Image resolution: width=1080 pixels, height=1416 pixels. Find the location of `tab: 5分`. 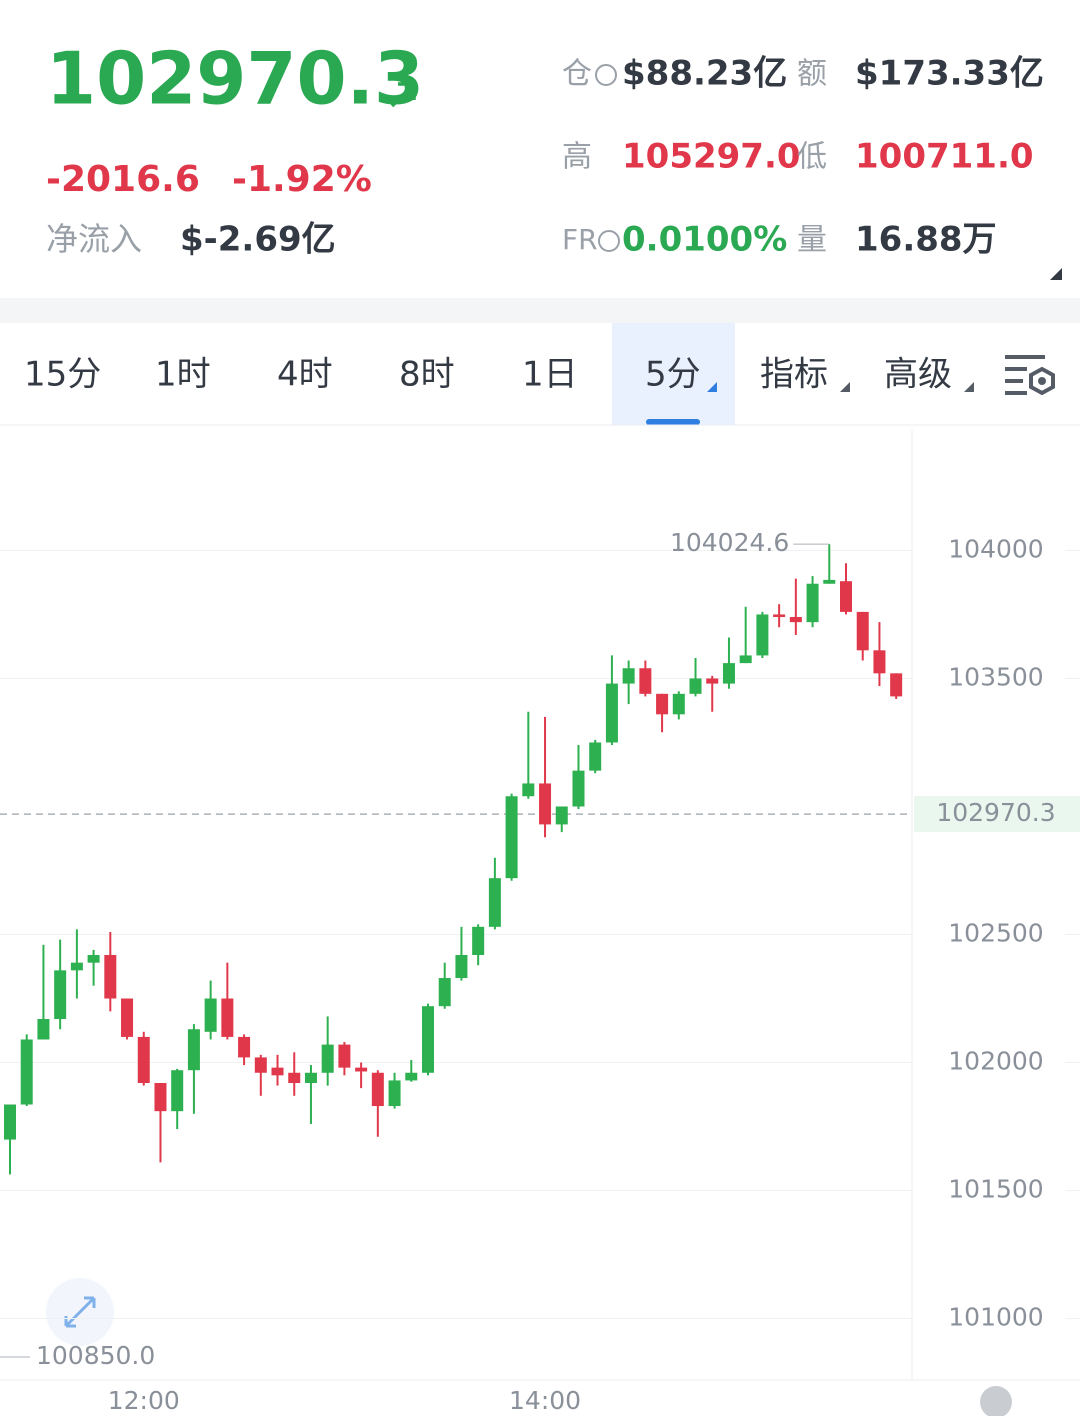

tab: 5分 is located at coordinates (673, 375).